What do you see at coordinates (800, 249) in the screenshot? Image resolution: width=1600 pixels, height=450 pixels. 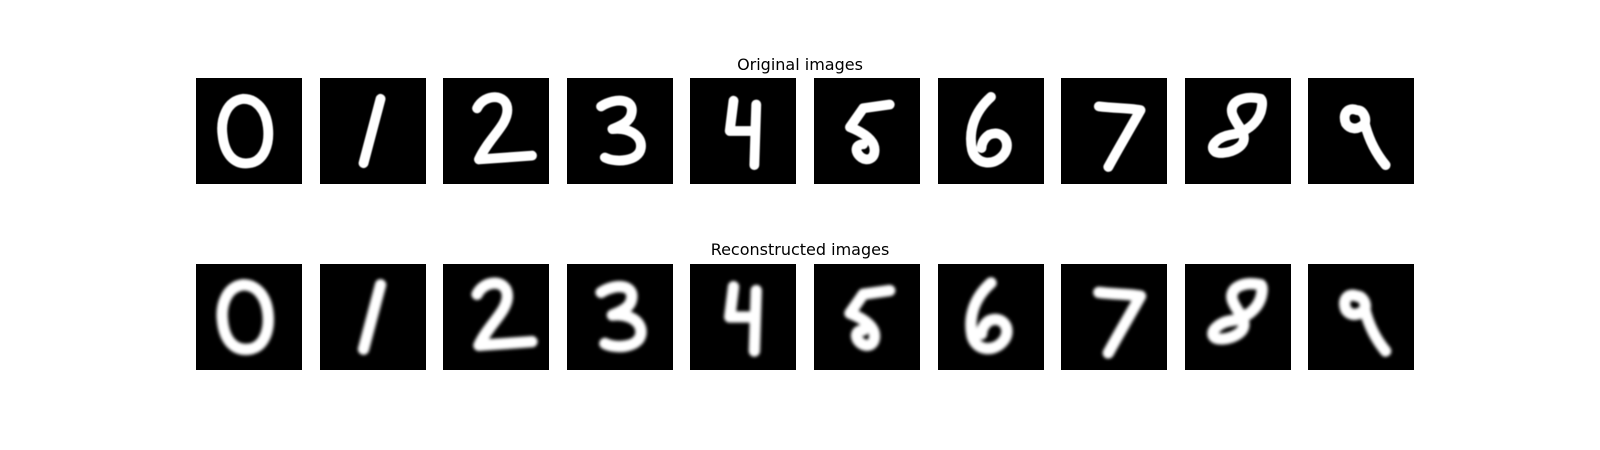 I see `reconstructed-images-title: Reconstructed images` at bounding box center [800, 249].